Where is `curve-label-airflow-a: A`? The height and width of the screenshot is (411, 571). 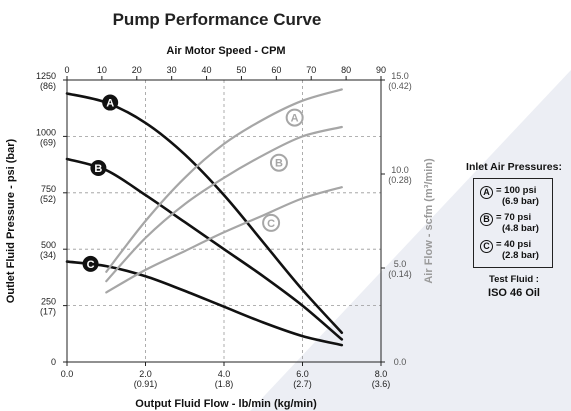
curve-label-airflow-a: A is located at coordinates (294, 117).